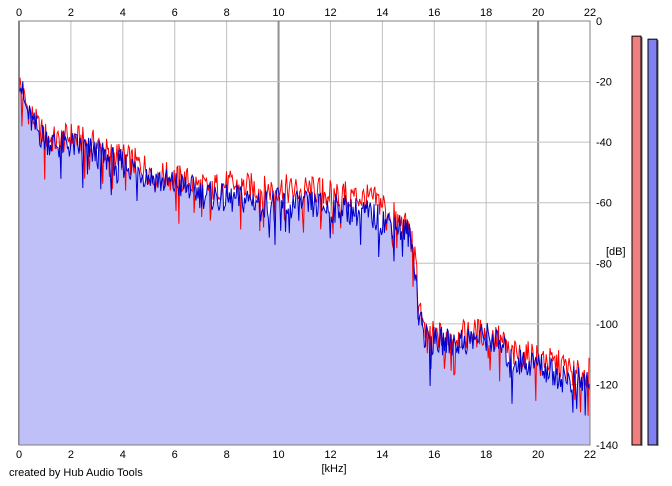 This screenshot has height=486, width=672. I want to click on y-tick-label: -140, so click(607, 446).